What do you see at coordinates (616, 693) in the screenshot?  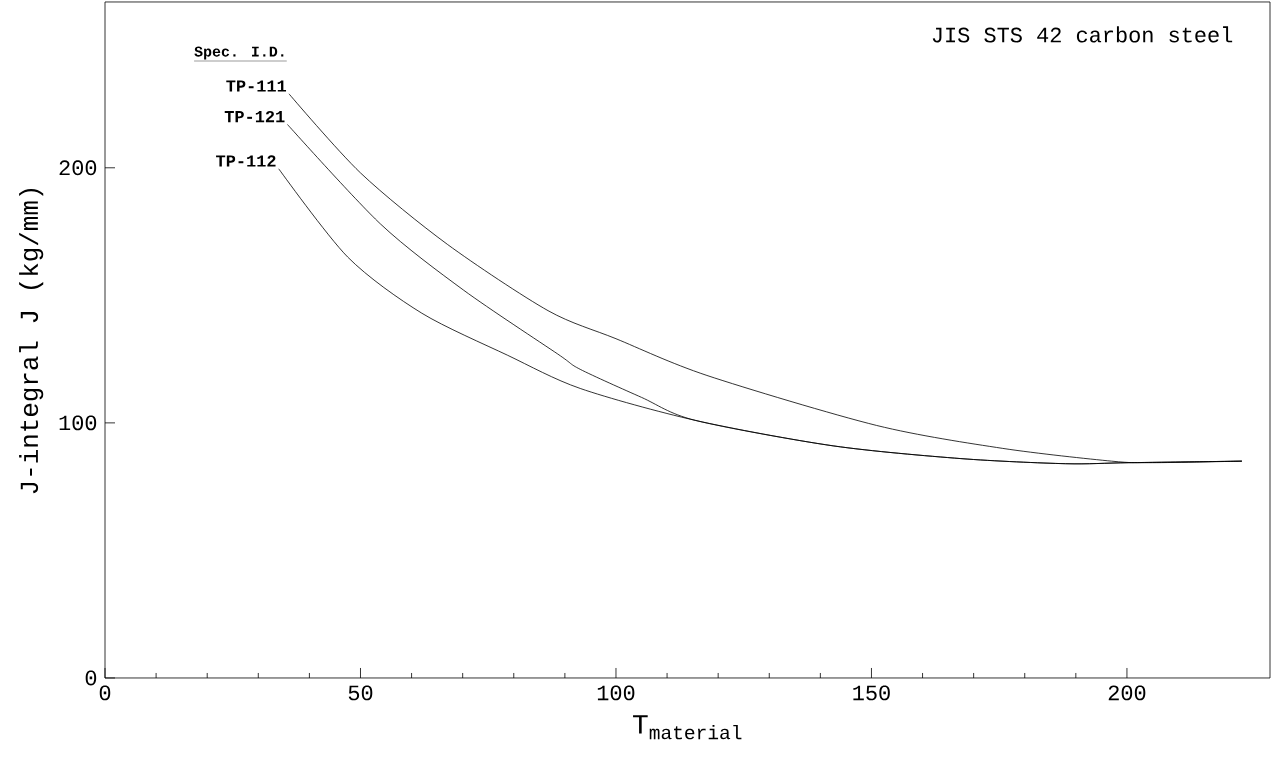 I see `x-tick-label: 100` at bounding box center [616, 693].